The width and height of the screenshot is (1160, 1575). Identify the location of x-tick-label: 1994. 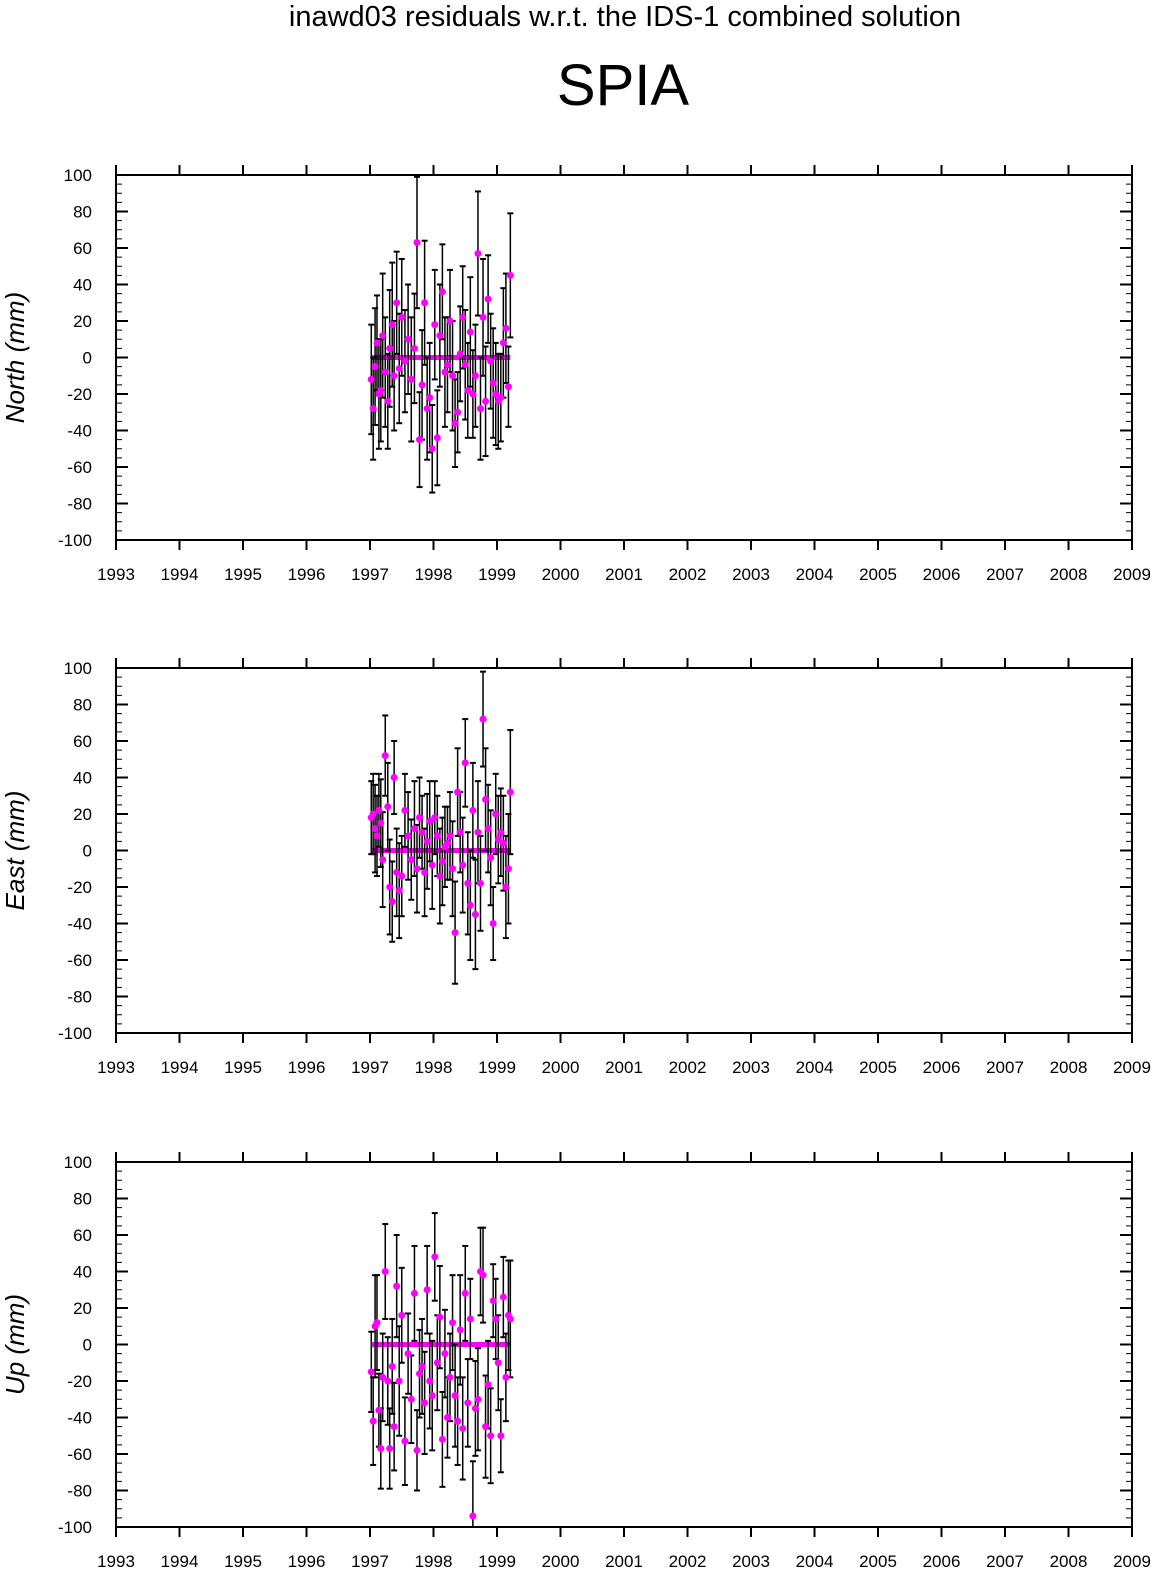
(180, 1067).